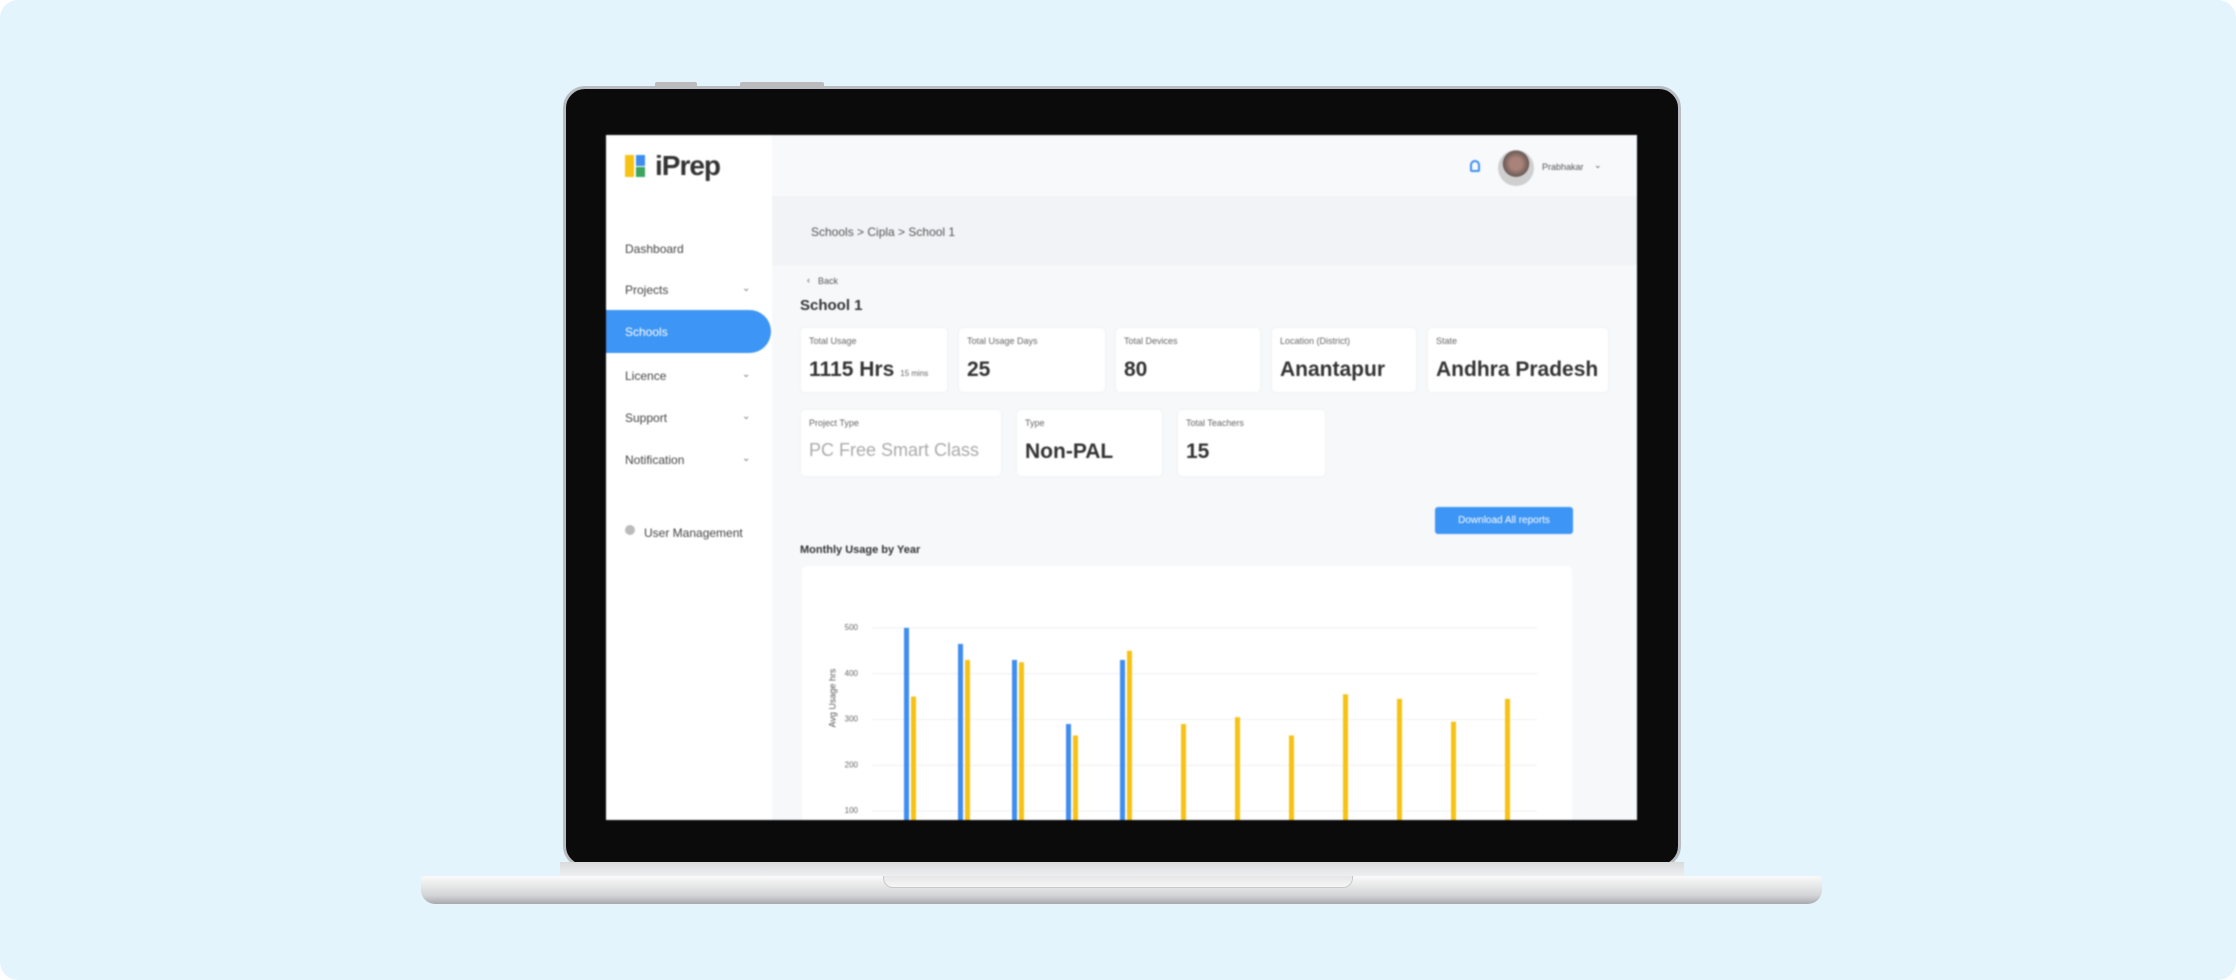 The width and height of the screenshot is (2236, 980). Describe the element at coordinates (1315, 341) in the screenshot. I see `card-label: Location (District)` at that location.